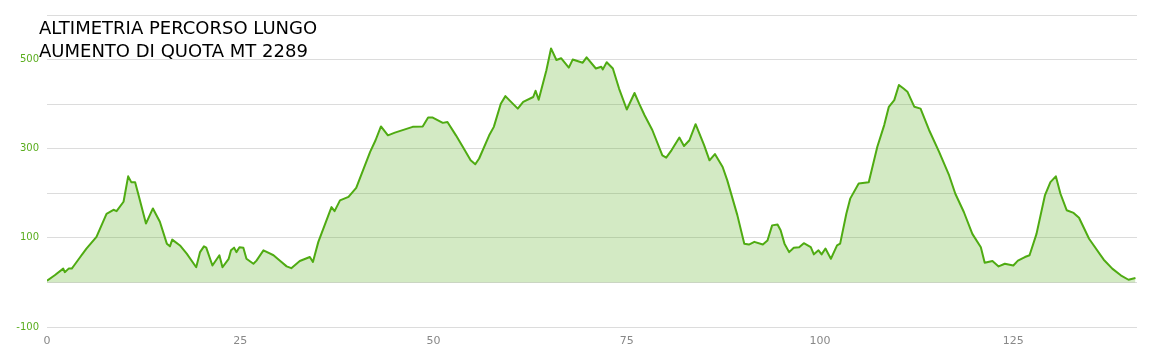 The width and height of the screenshot is (1152, 364). Describe the element at coordinates (820, 341) in the screenshot. I see `x-tick-label: 100` at that location.